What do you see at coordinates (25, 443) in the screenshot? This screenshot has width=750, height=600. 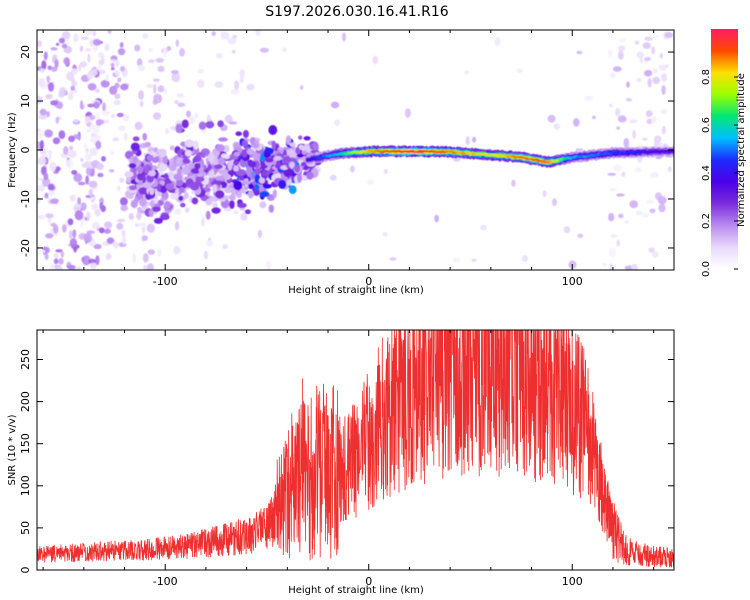 I see `y-tick-label: 150` at bounding box center [25, 443].